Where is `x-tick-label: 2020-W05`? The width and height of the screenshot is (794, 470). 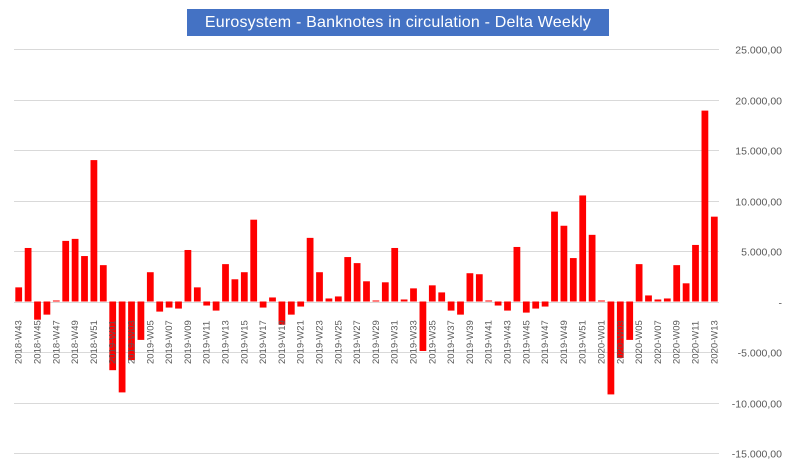
x-tick-label: 2020-W05 is located at coordinates (639, 342).